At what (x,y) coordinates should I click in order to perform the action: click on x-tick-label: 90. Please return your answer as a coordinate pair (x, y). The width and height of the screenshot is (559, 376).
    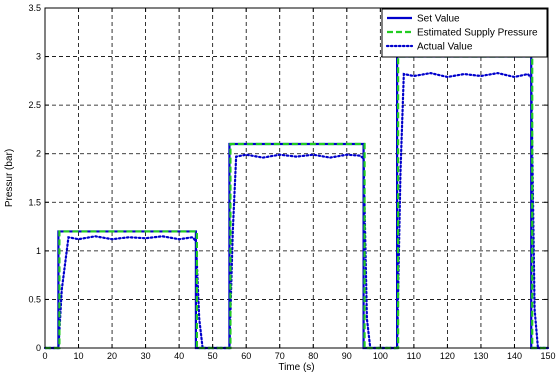
    Looking at the image, I should click on (347, 356).